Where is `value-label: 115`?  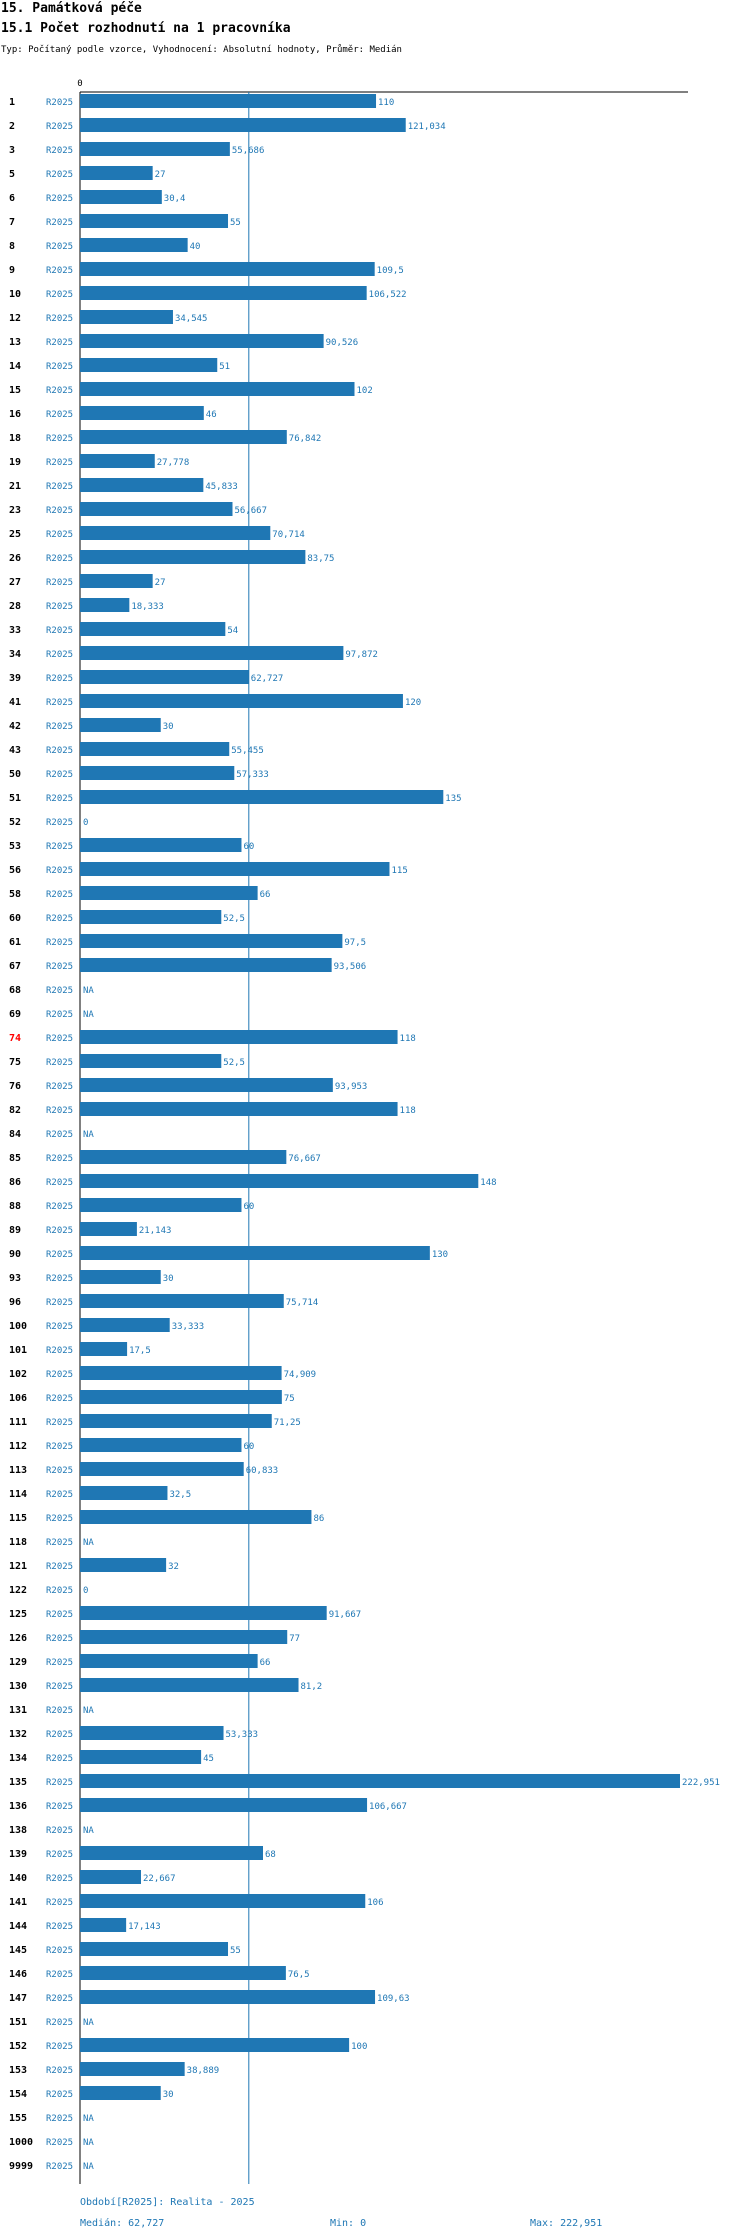 value-label: 115 is located at coordinates (399, 871).